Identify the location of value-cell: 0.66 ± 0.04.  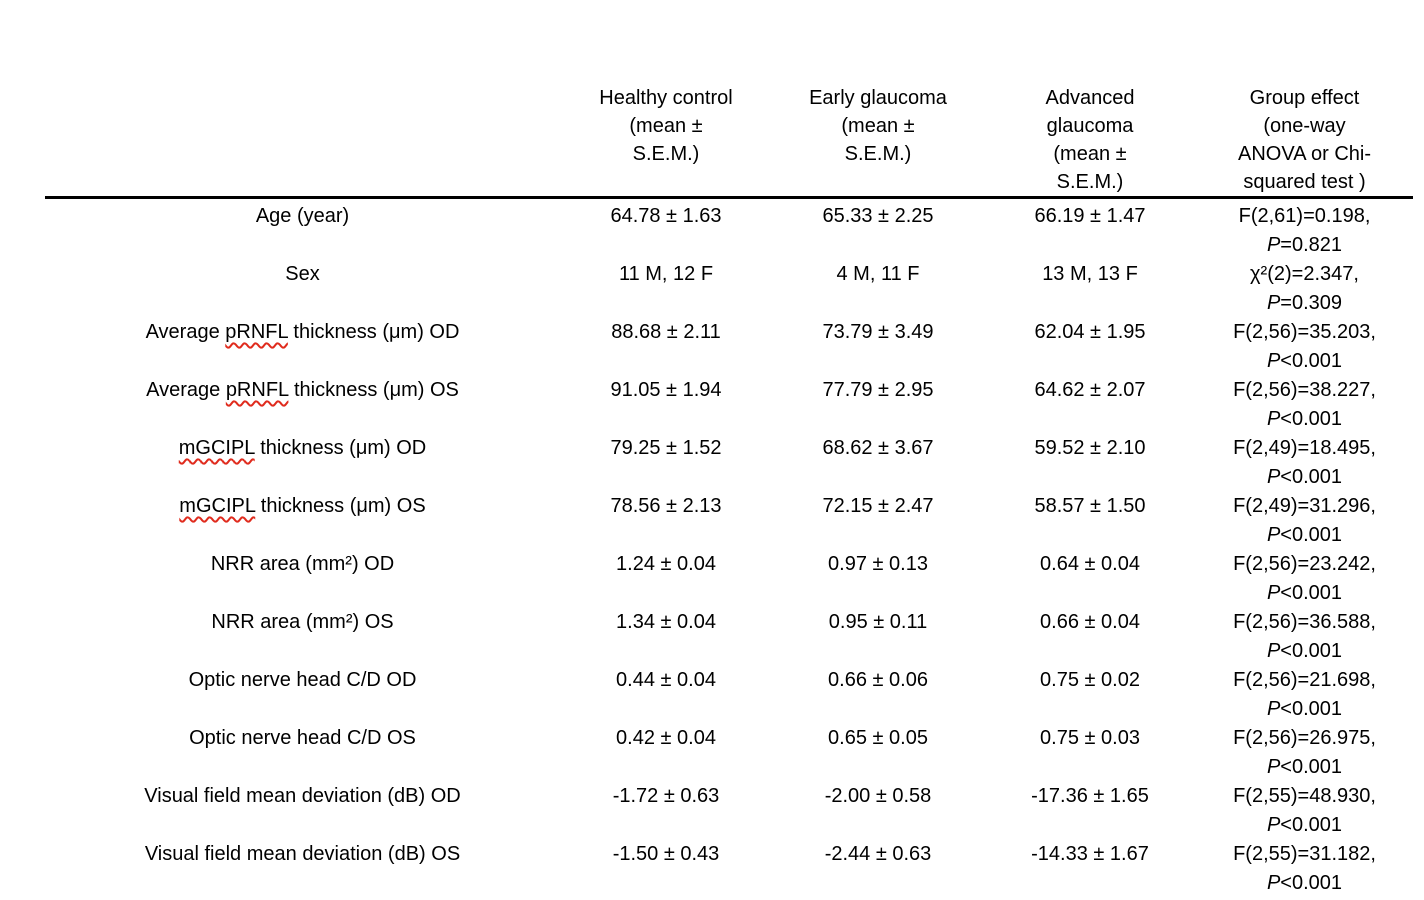
(1090, 622).